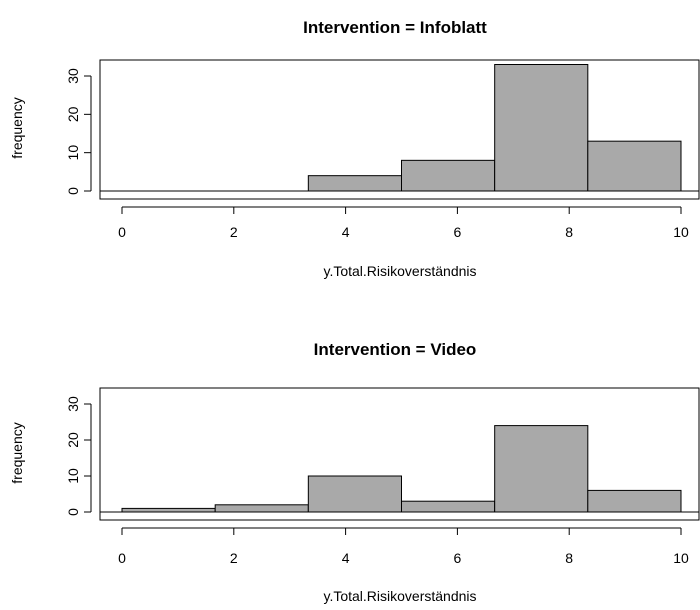 The image size is (700, 610). Describe the element at coordinates (395, 349) in the screenshot. I see `panel-title: Intervention = Video` at that location.